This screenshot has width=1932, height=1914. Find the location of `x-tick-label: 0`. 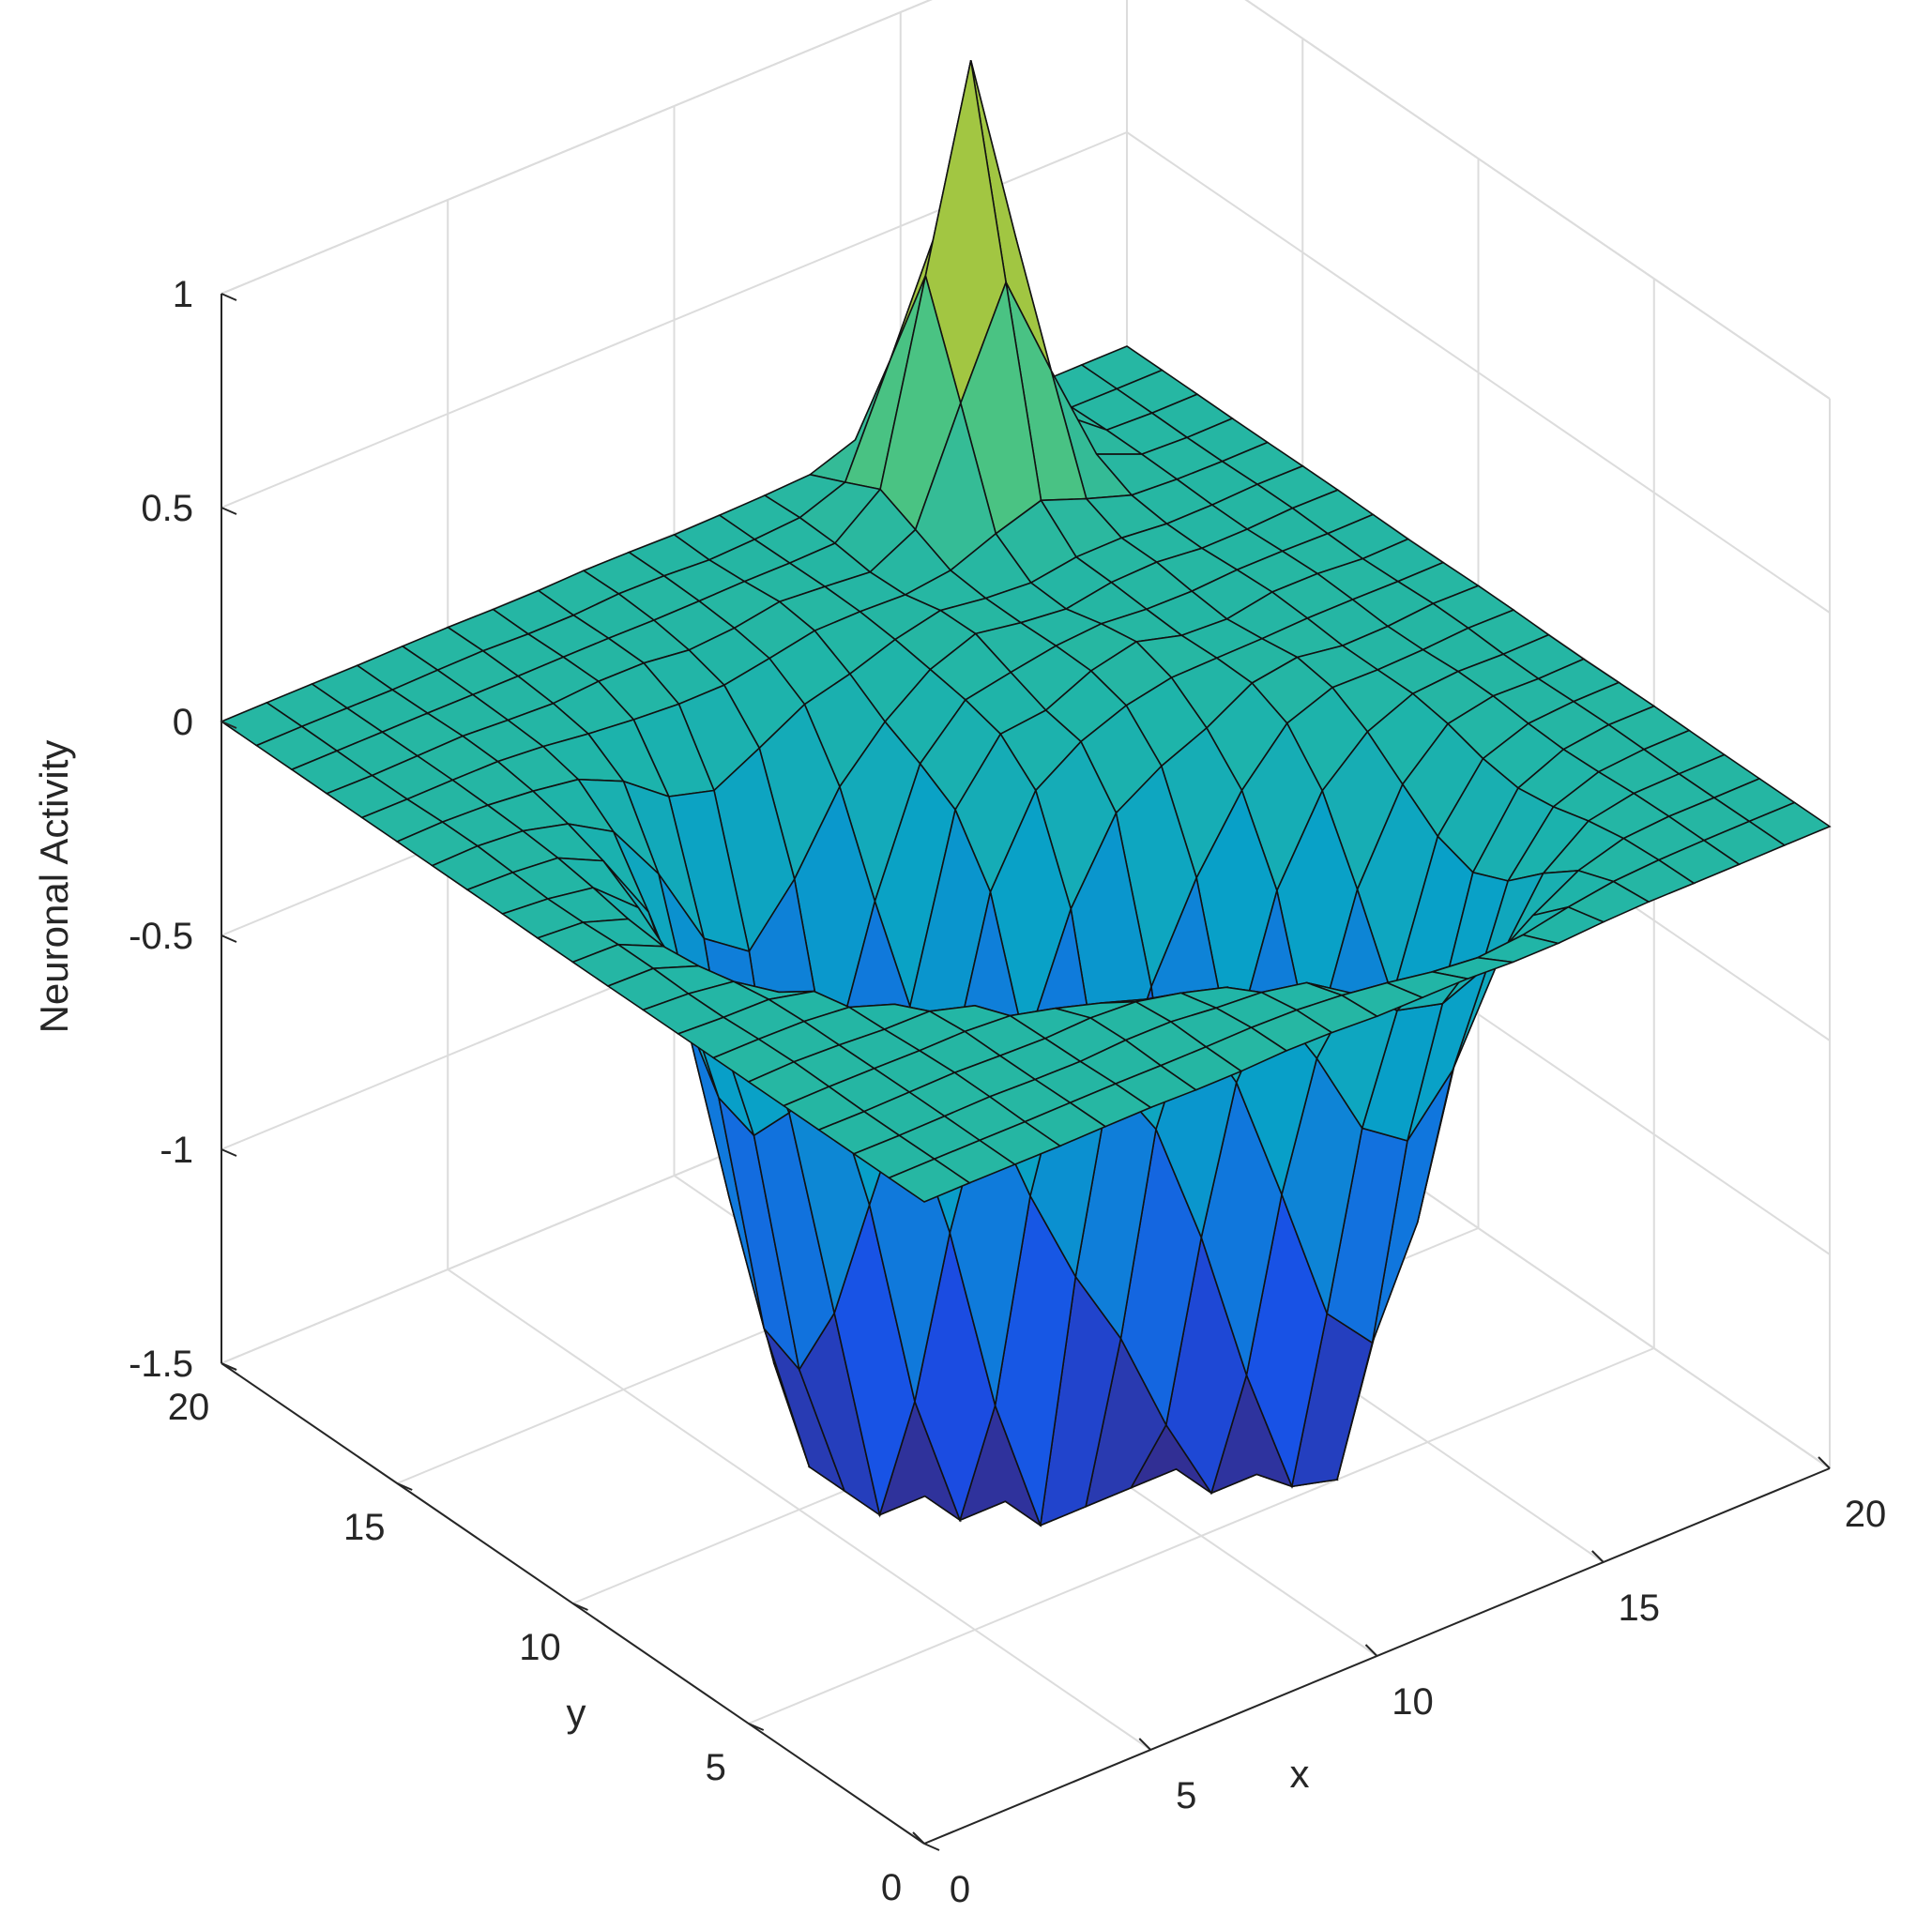

x-tick-label: 0 is located at coordinates (960, 1889).